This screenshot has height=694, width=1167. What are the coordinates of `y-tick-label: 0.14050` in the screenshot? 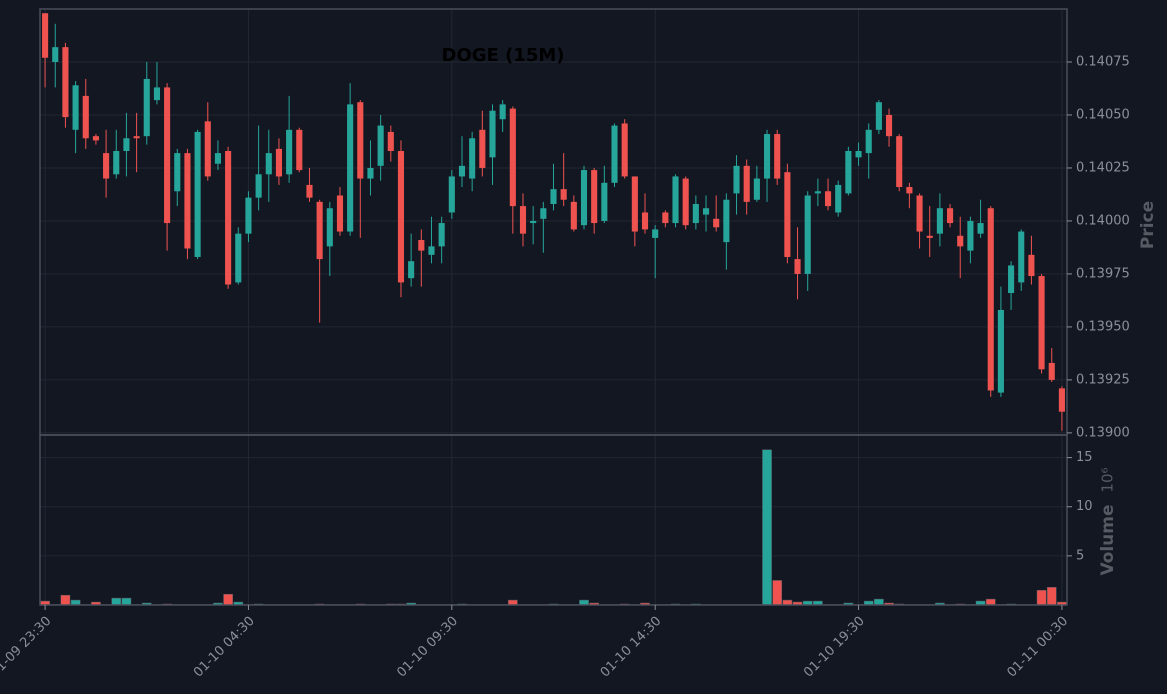 It's located at (1103, 114).